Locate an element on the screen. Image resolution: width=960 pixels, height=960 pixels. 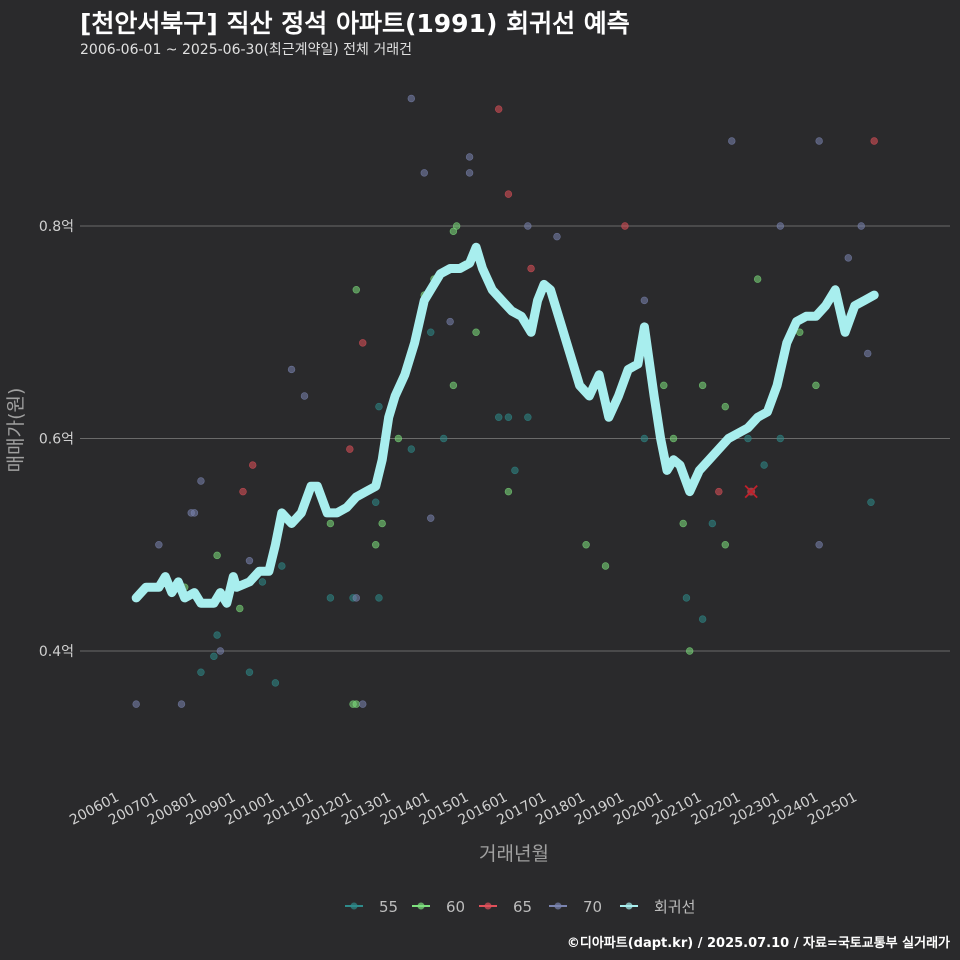
x-axis-title: 거래년월 is located at coordinates (514, 854).